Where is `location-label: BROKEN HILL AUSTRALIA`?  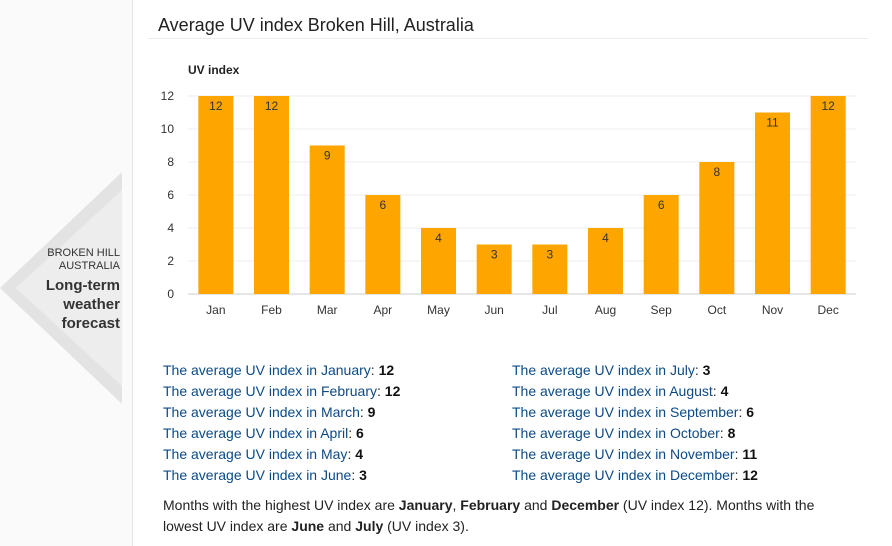
location-label: BROKEN HILL AUSTRALIA is located at coordinates (83, 259).